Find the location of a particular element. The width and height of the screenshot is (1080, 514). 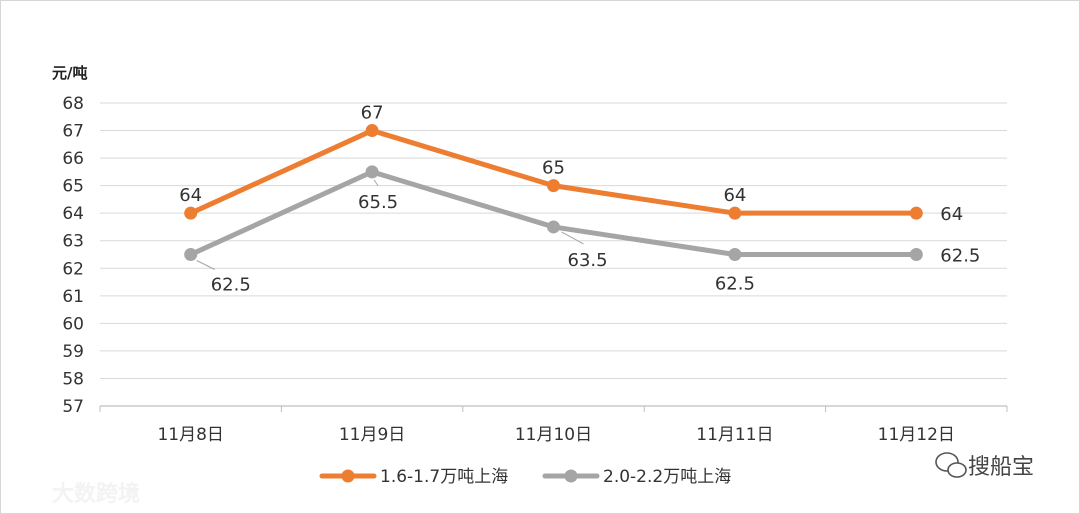

y-tick-label: 66 is located at coordinates (73, 159).